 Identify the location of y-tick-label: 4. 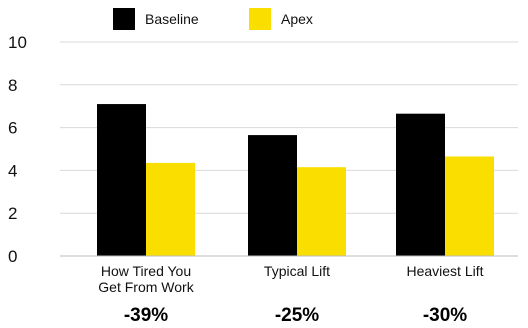
(12, 170).